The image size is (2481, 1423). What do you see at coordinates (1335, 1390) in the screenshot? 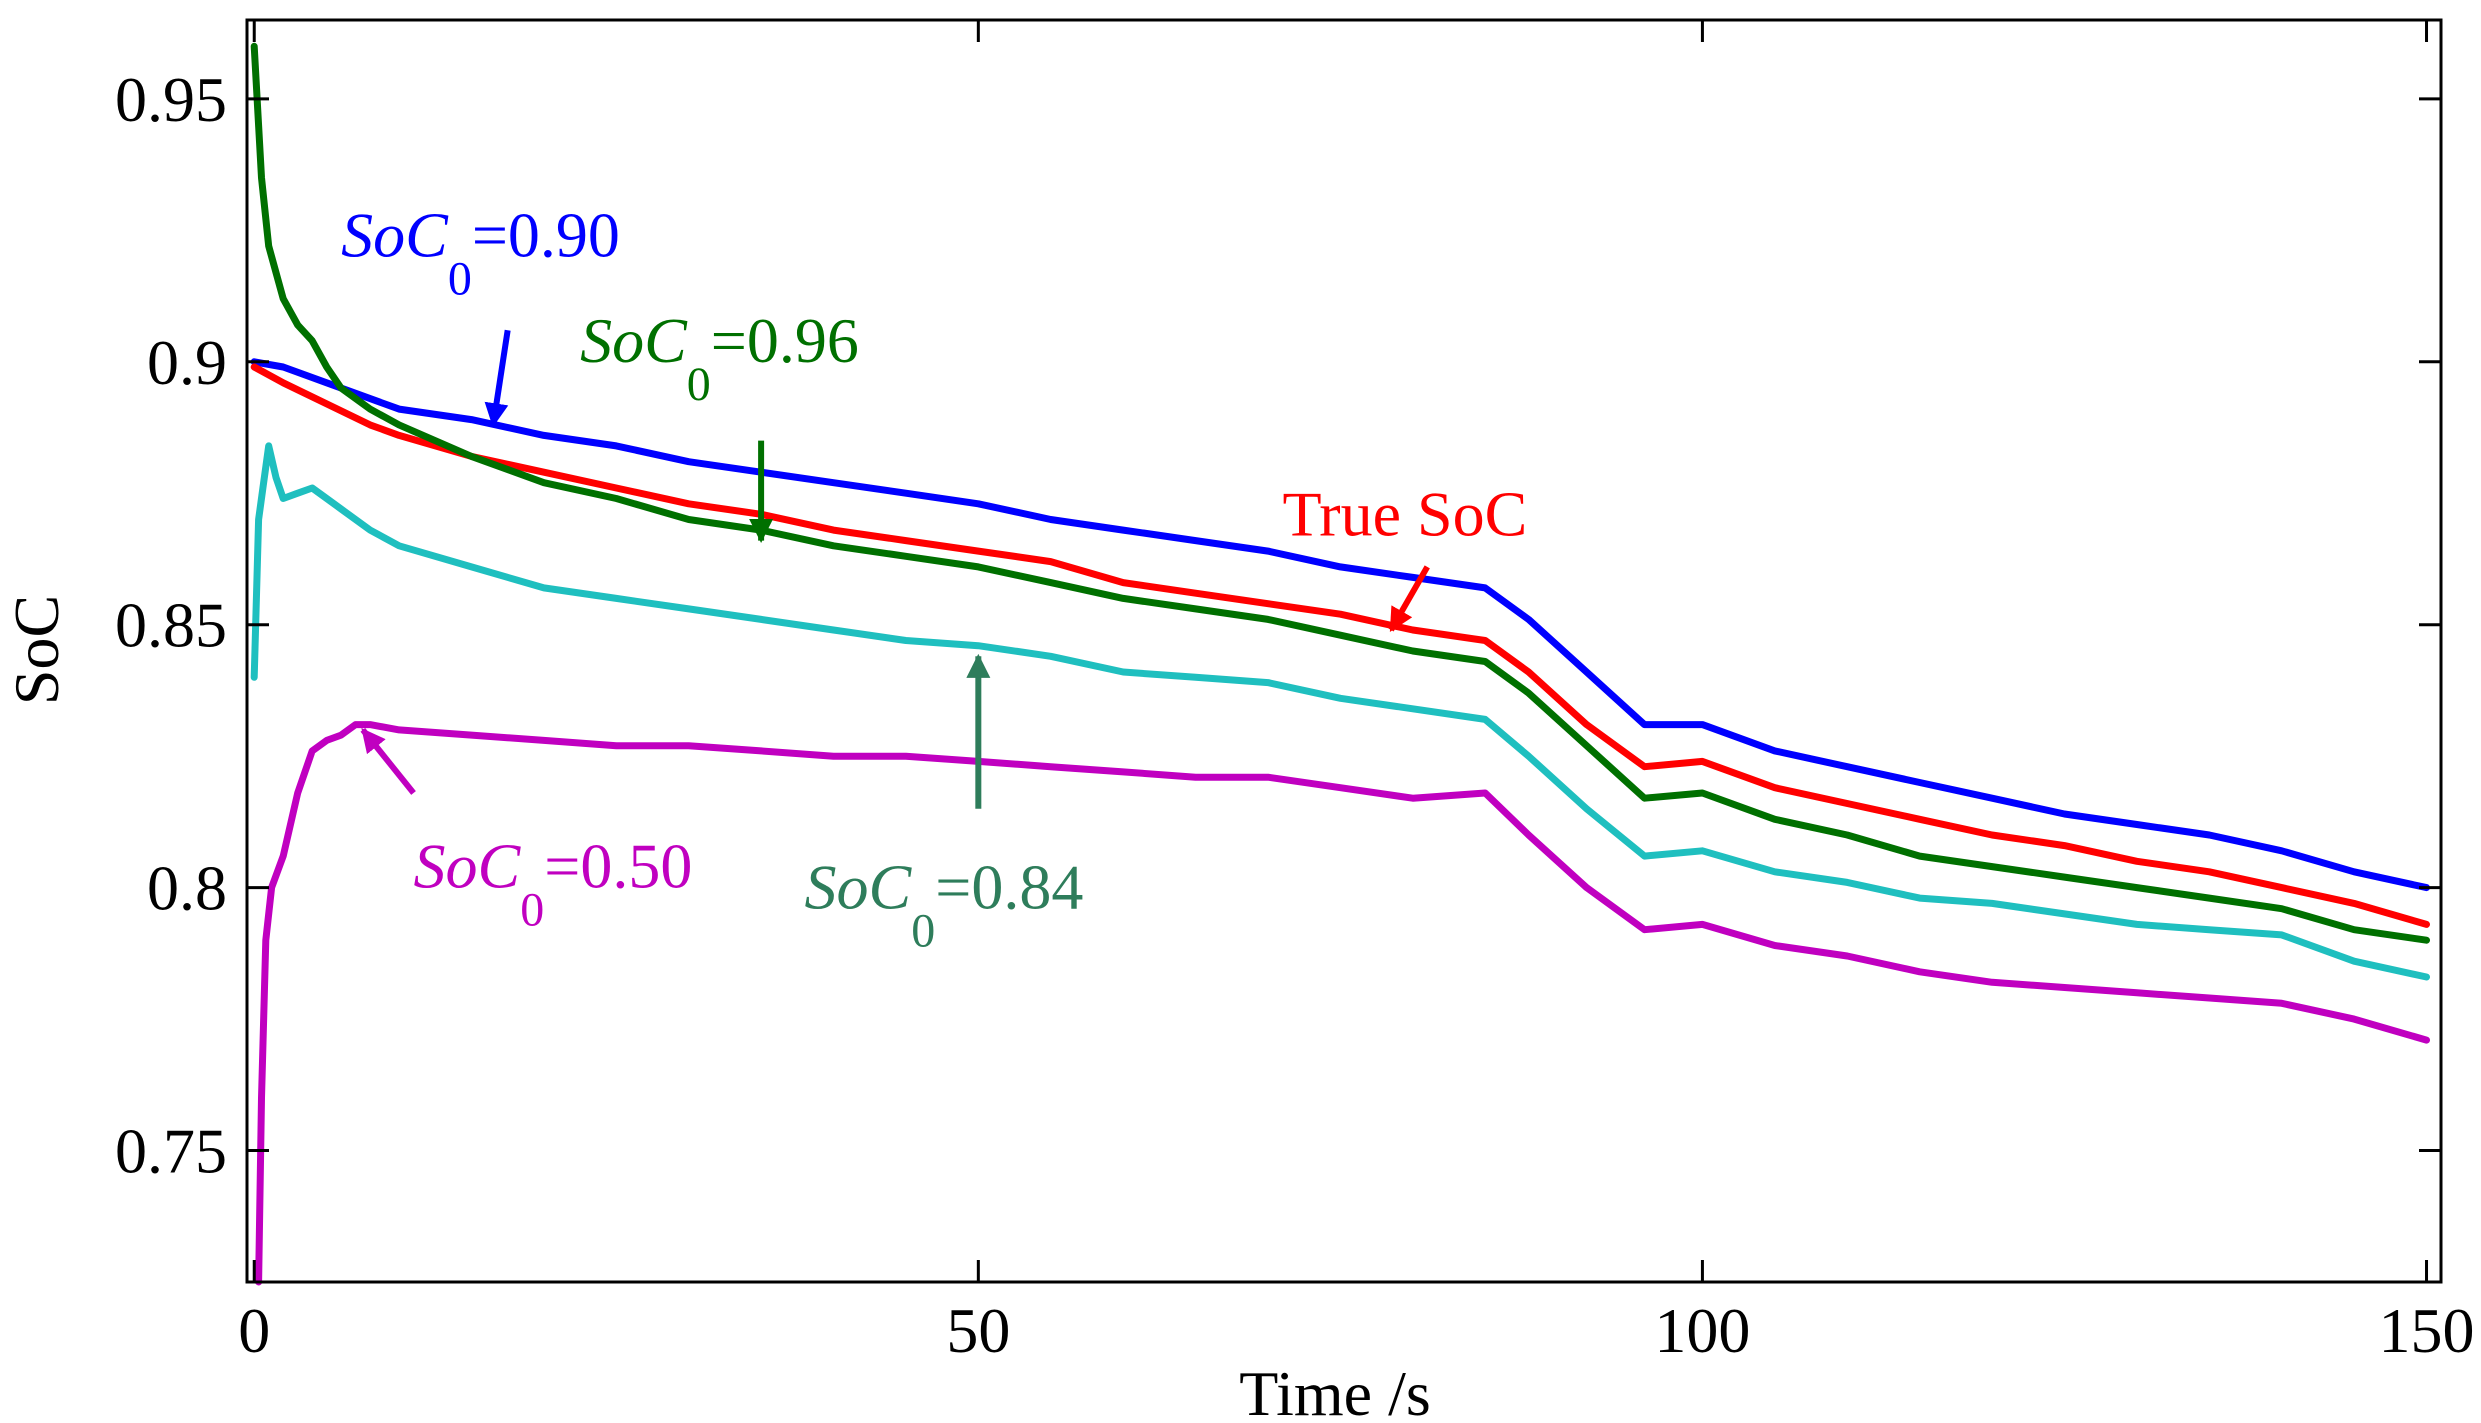
I see `x-axis-label: Time /s` at bounding box center [1335, 1390].